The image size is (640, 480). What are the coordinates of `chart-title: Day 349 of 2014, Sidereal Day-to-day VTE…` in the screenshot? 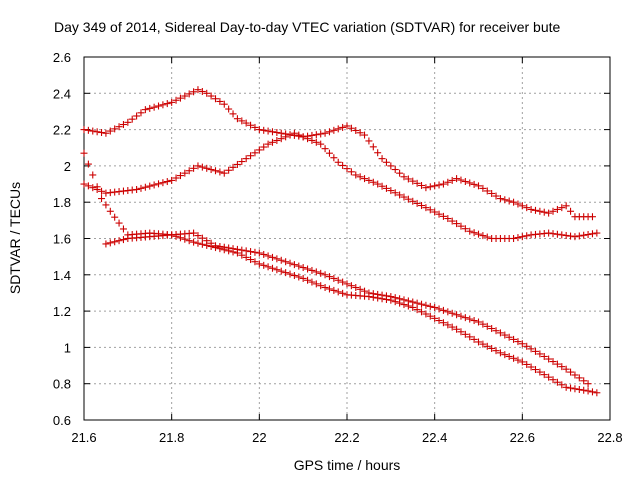 It's located at (307, 27).